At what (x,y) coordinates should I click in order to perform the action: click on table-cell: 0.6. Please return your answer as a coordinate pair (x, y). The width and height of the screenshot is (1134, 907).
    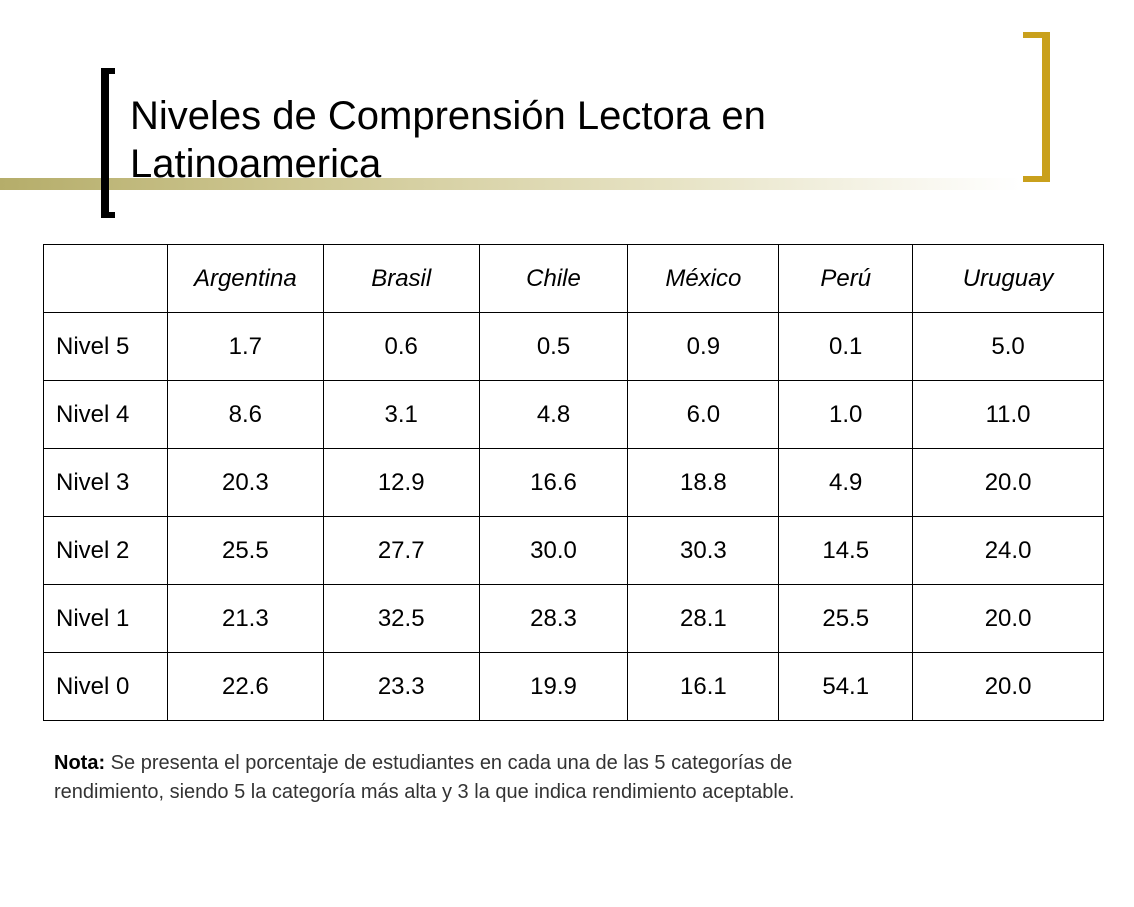
    Looking at the image, I should click on (401, 346).